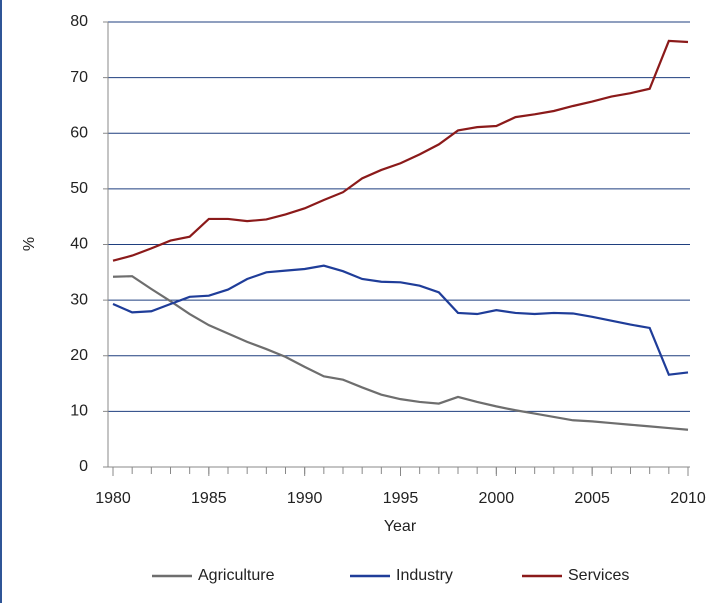 Image resolution: width=715 pixels, height=603 pixels. I want to click on x-axis-label: Year, so click(400, 526).